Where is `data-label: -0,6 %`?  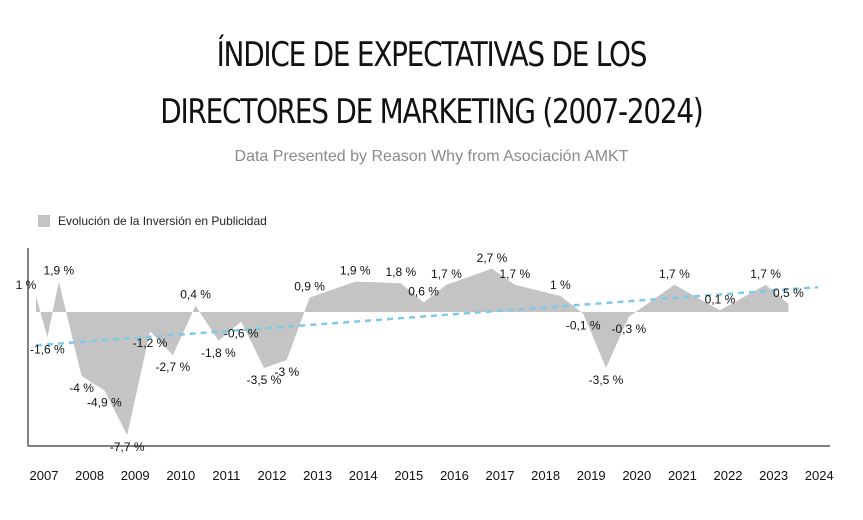 data-label: -0,6 % is located at coordinates (241, 334).